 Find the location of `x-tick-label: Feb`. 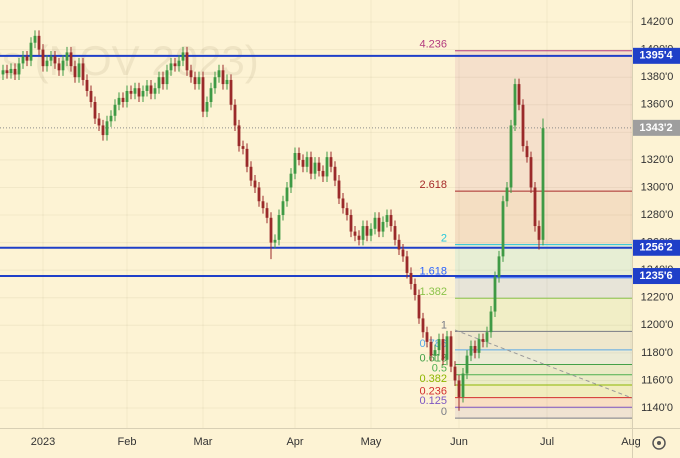

x-tick-label: Feb is located at coordinates (127, 442).